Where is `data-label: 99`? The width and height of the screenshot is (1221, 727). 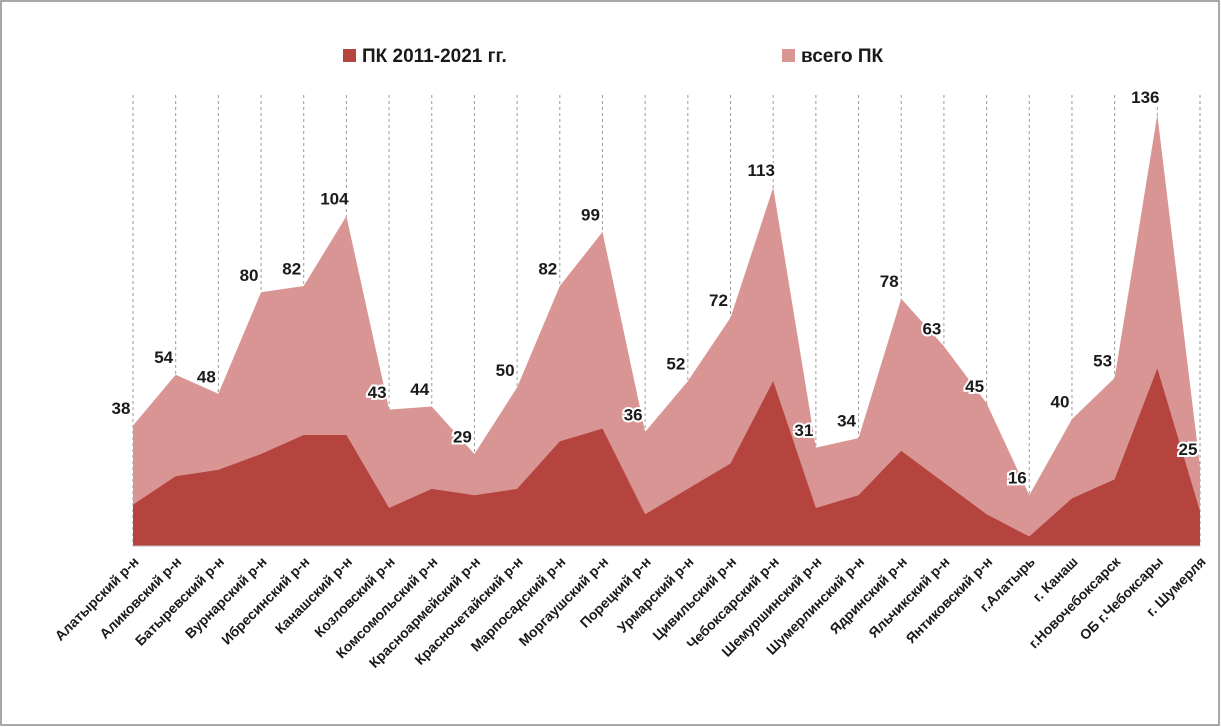 data-label: 99 is located at coordinates (590, 215).